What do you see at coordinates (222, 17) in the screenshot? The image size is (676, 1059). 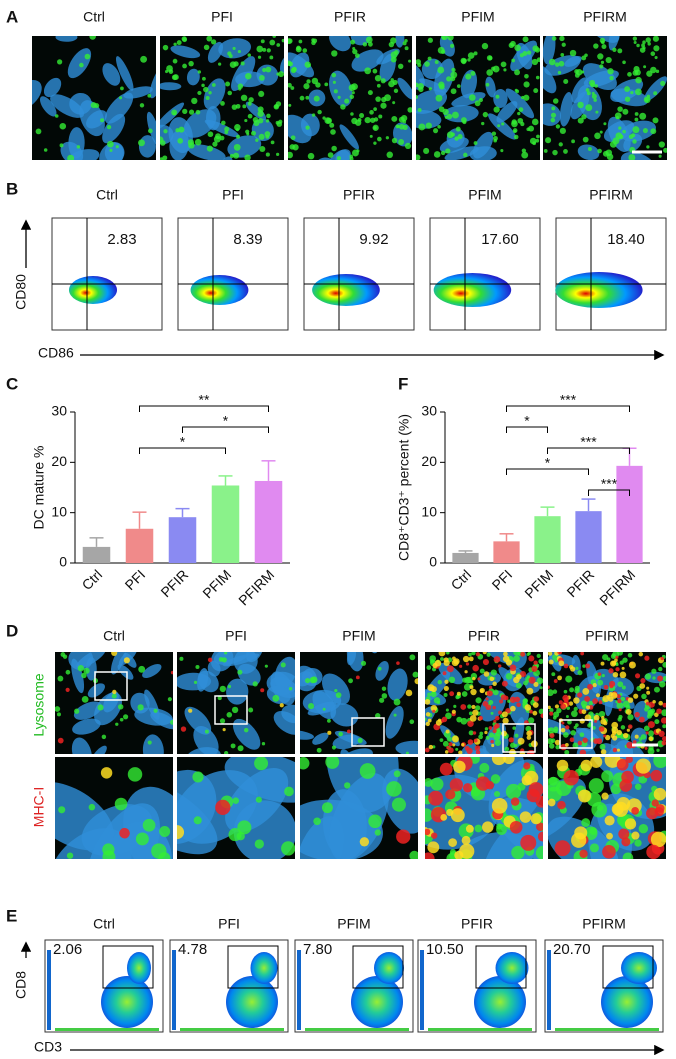 I see `panel-title: PFI` at bounding box center [222, 17].